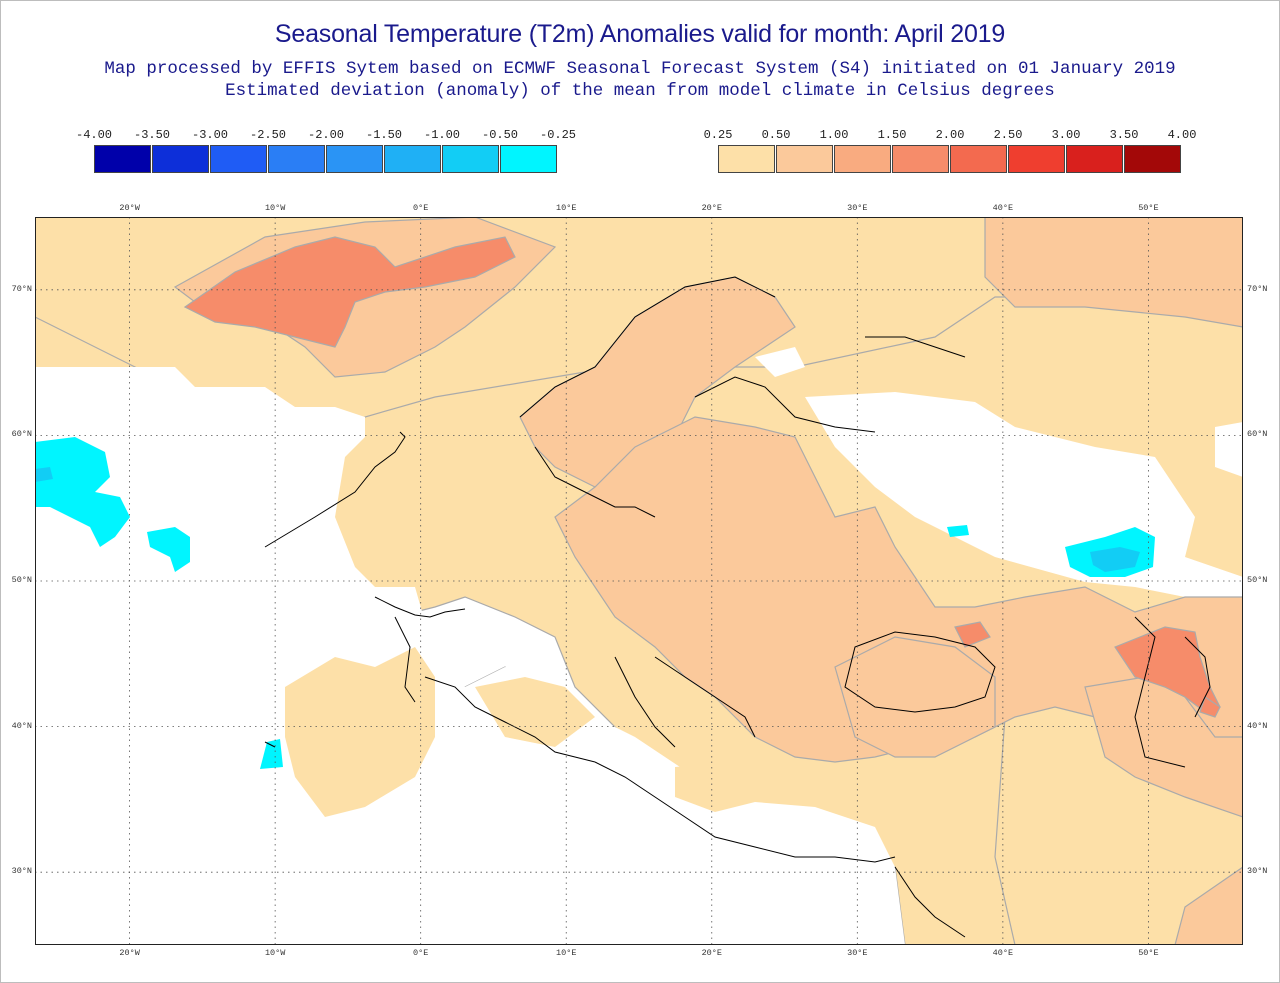  I want to click on legend-negative-label: -1.00, so click(442, 135).